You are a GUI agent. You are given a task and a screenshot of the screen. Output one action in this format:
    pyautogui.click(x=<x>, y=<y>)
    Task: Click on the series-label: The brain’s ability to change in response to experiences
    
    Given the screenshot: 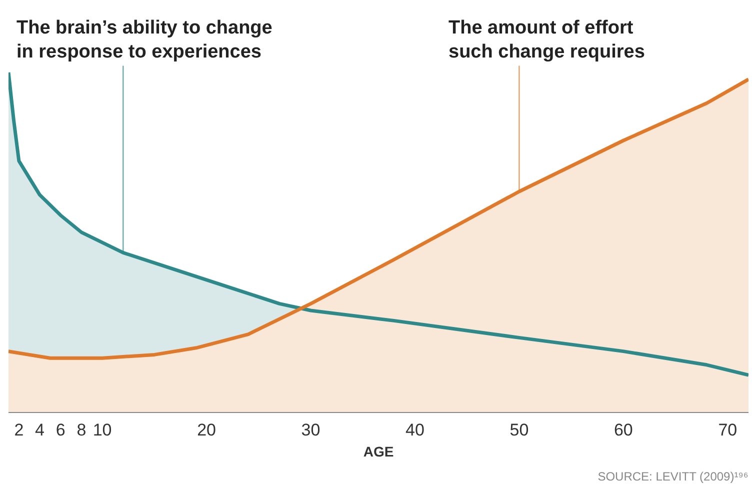 What is the action you would take?
    pyautogui.click(x=144, y=40)
    